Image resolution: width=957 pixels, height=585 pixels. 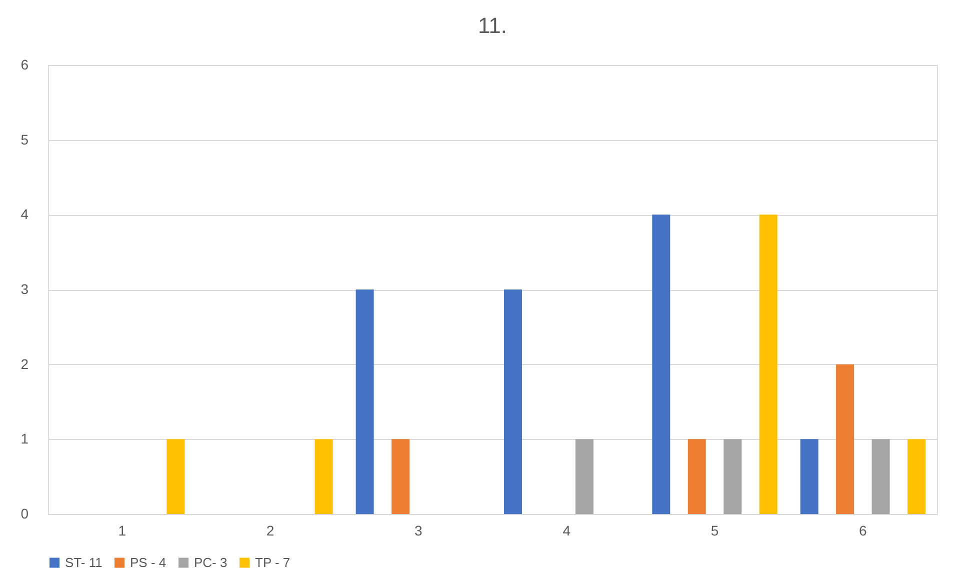 I want to click on legend-label: ST- 11, so click(x=83, y=562).